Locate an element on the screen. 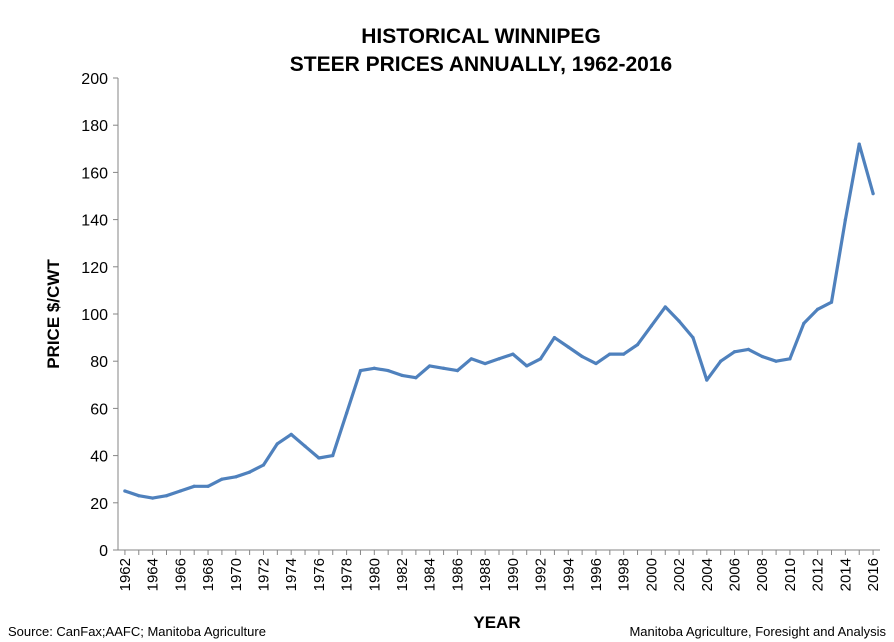  x-tick-label: 2010 is located at coordinates (790, 574).